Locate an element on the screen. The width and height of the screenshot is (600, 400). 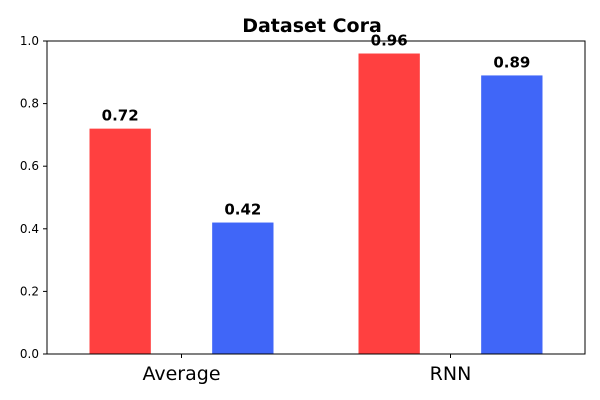
x-tick-label: Average is located at coordinates (181, 374).